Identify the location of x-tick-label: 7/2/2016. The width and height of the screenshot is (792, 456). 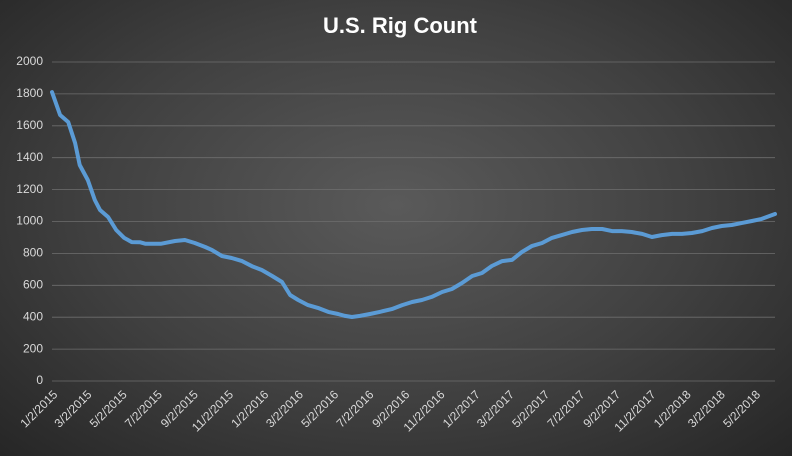
(355, 408).